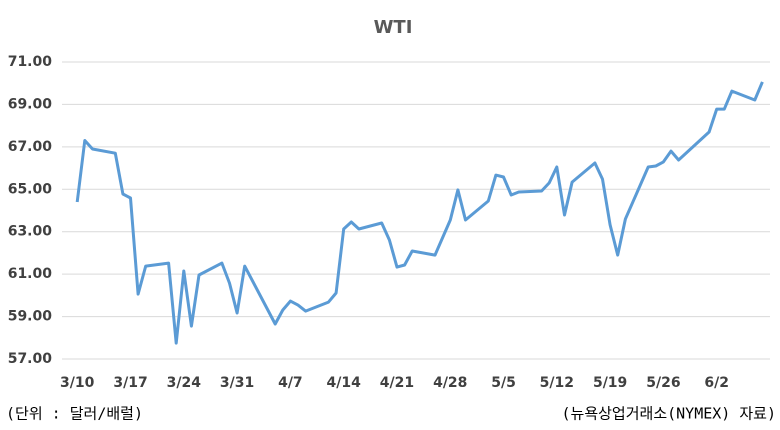 This screenshot has height=430, width=780. I want to click on x-tick-label: 3/31, so click(237, 383).